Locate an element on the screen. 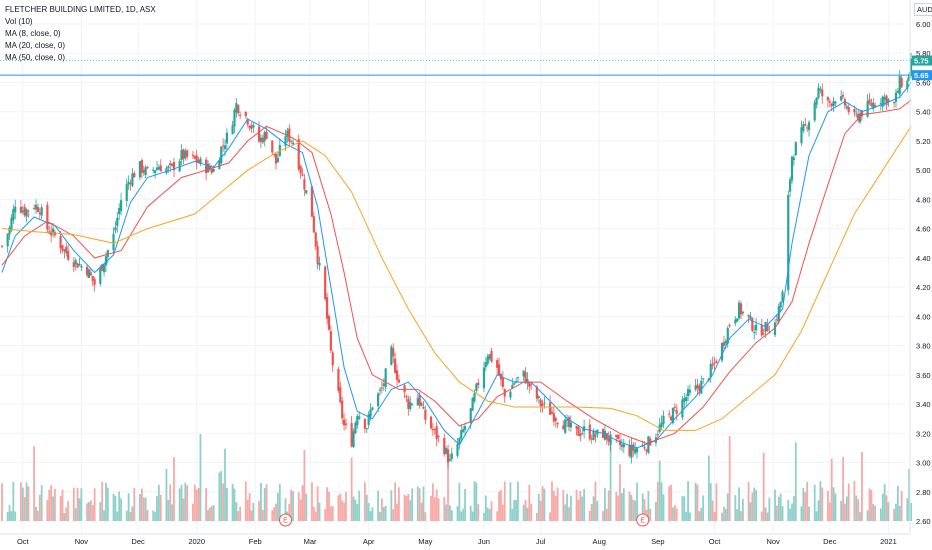  x-tick-label: Jun is located at coordinates (484, 541).